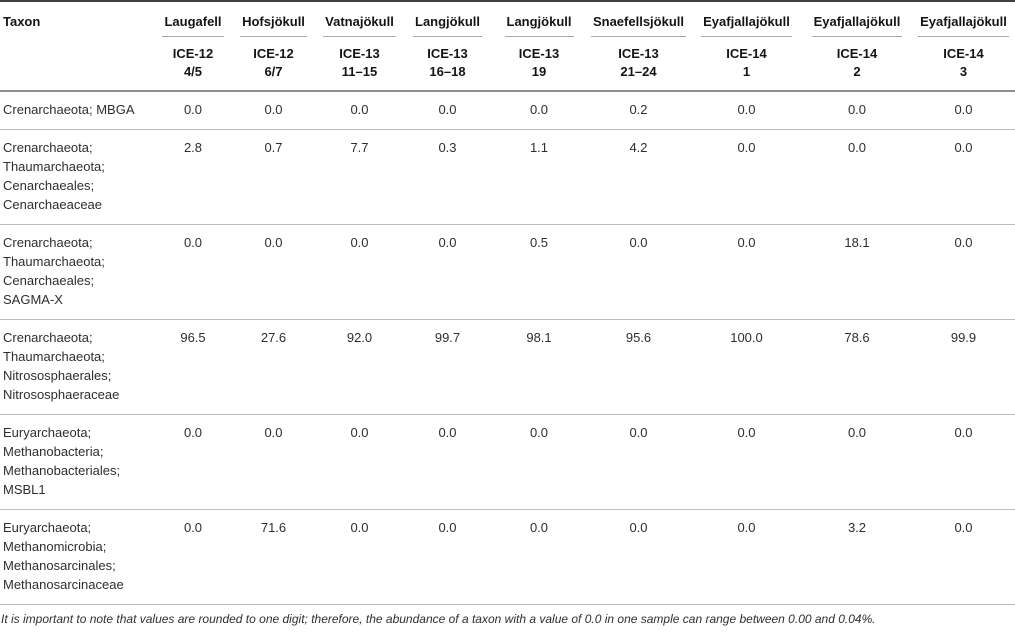  I want to click on value-cell: 99.9, so click(963, 367).